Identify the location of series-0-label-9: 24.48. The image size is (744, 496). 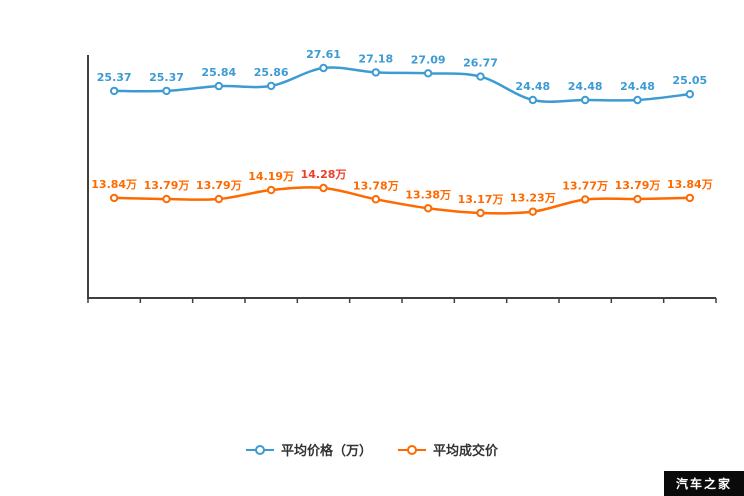
(585, 86).